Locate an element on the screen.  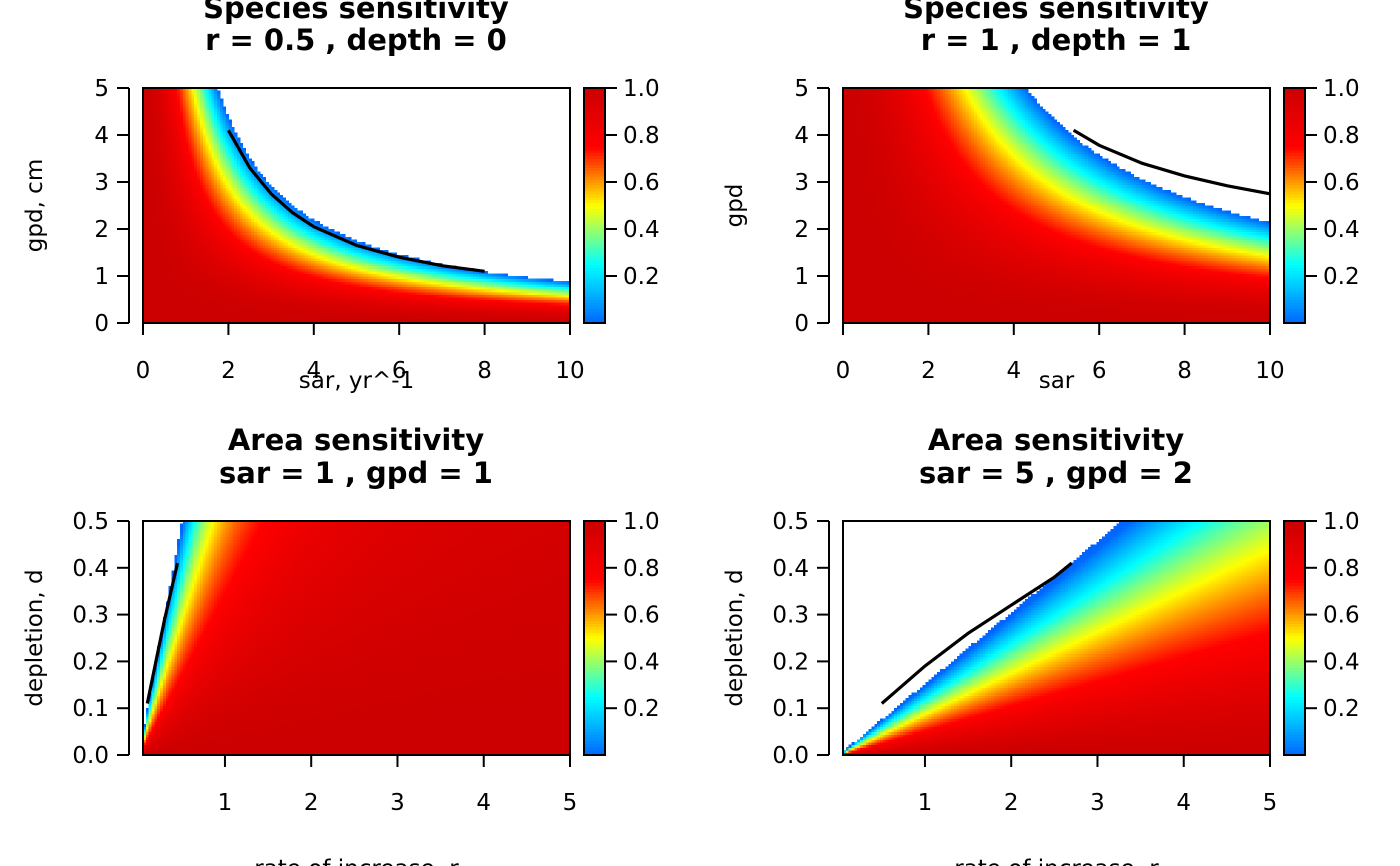
panel-subtitle: r = 0.5 , depth = 0 is located at coordinates (356, 40).